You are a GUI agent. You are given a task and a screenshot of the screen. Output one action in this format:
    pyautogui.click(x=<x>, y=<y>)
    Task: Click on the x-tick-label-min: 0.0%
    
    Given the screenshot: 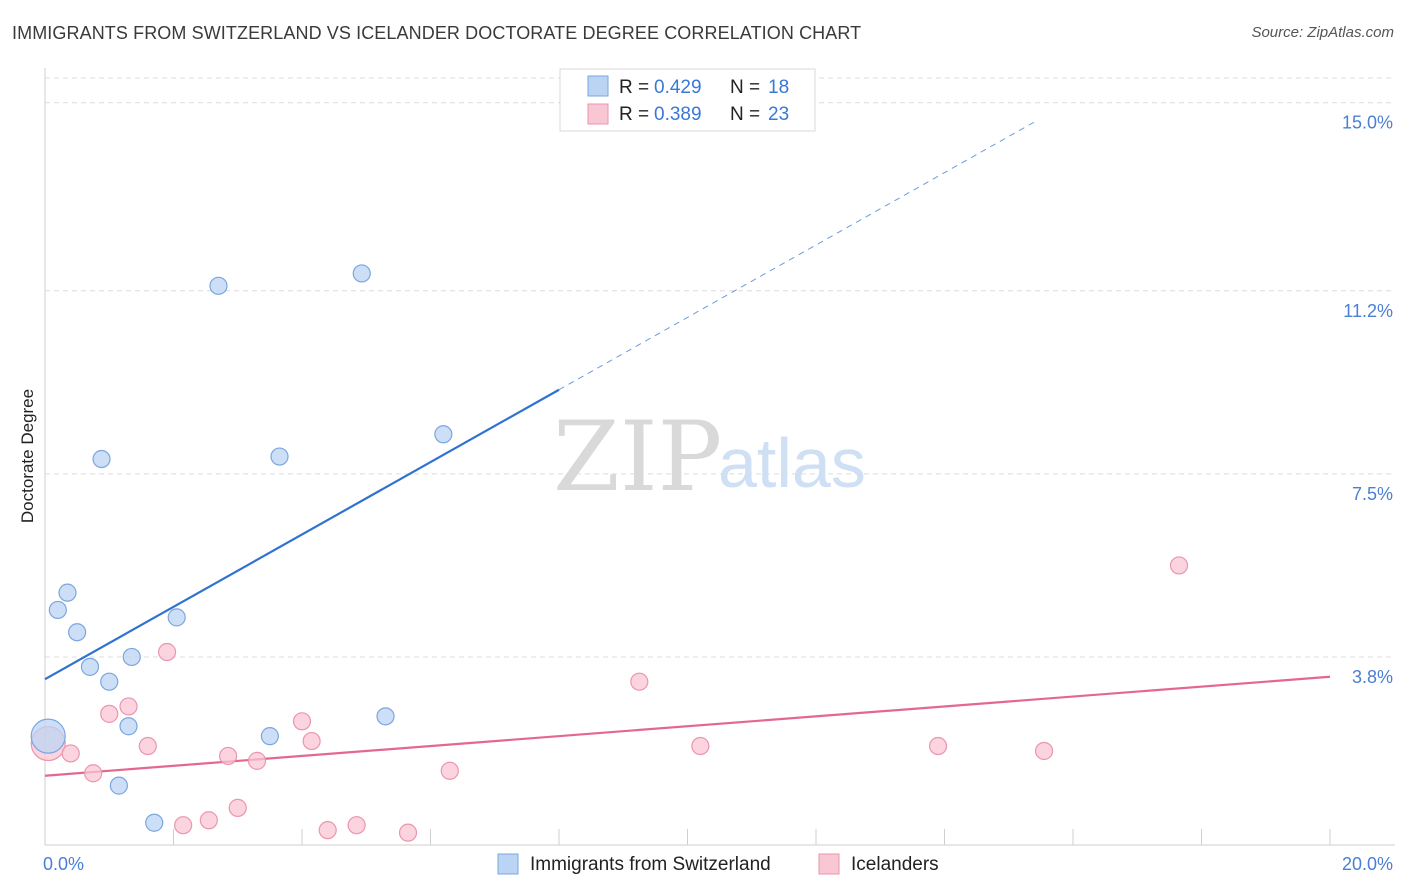 What is the action you would take?
    pyautogui.click(x=63, y=864)
    